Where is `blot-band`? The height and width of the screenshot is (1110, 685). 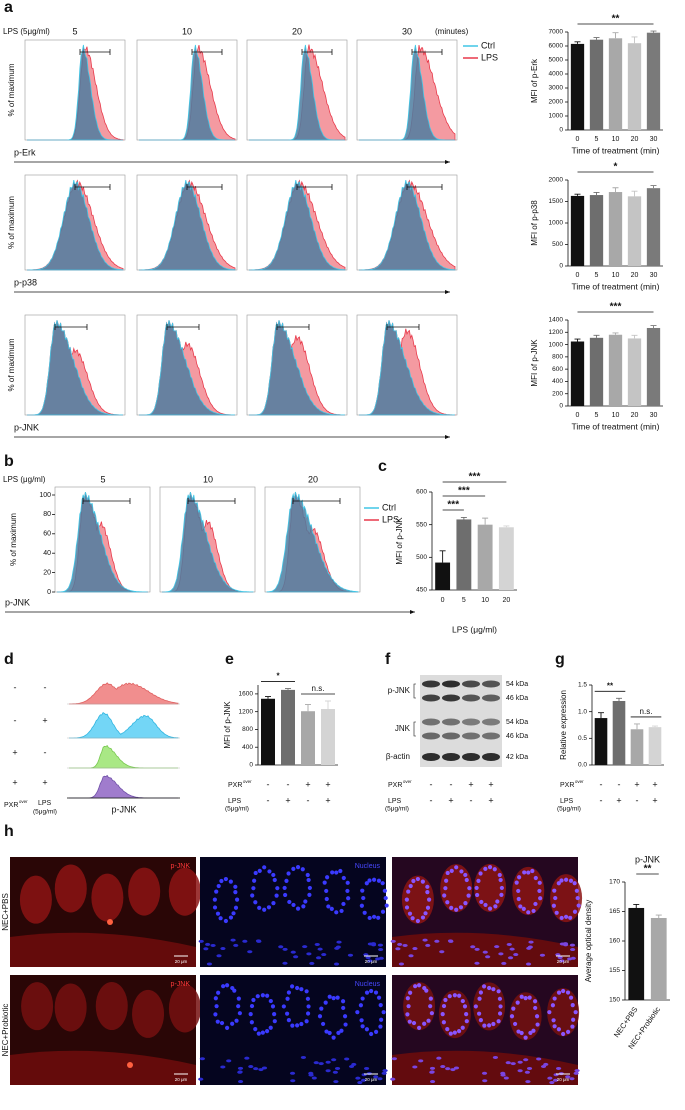
blot-band is located at coordinates (471, 684).